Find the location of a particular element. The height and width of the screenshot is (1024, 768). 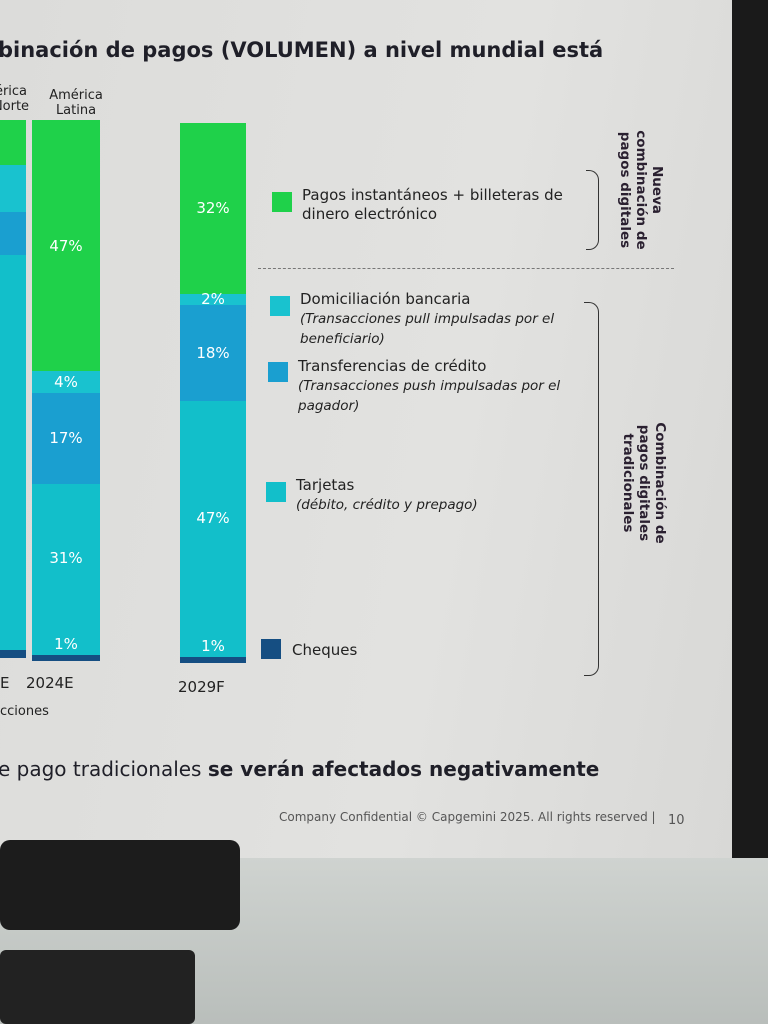

bar-2029F-instant: 32% is located at coordinates (213, 208).